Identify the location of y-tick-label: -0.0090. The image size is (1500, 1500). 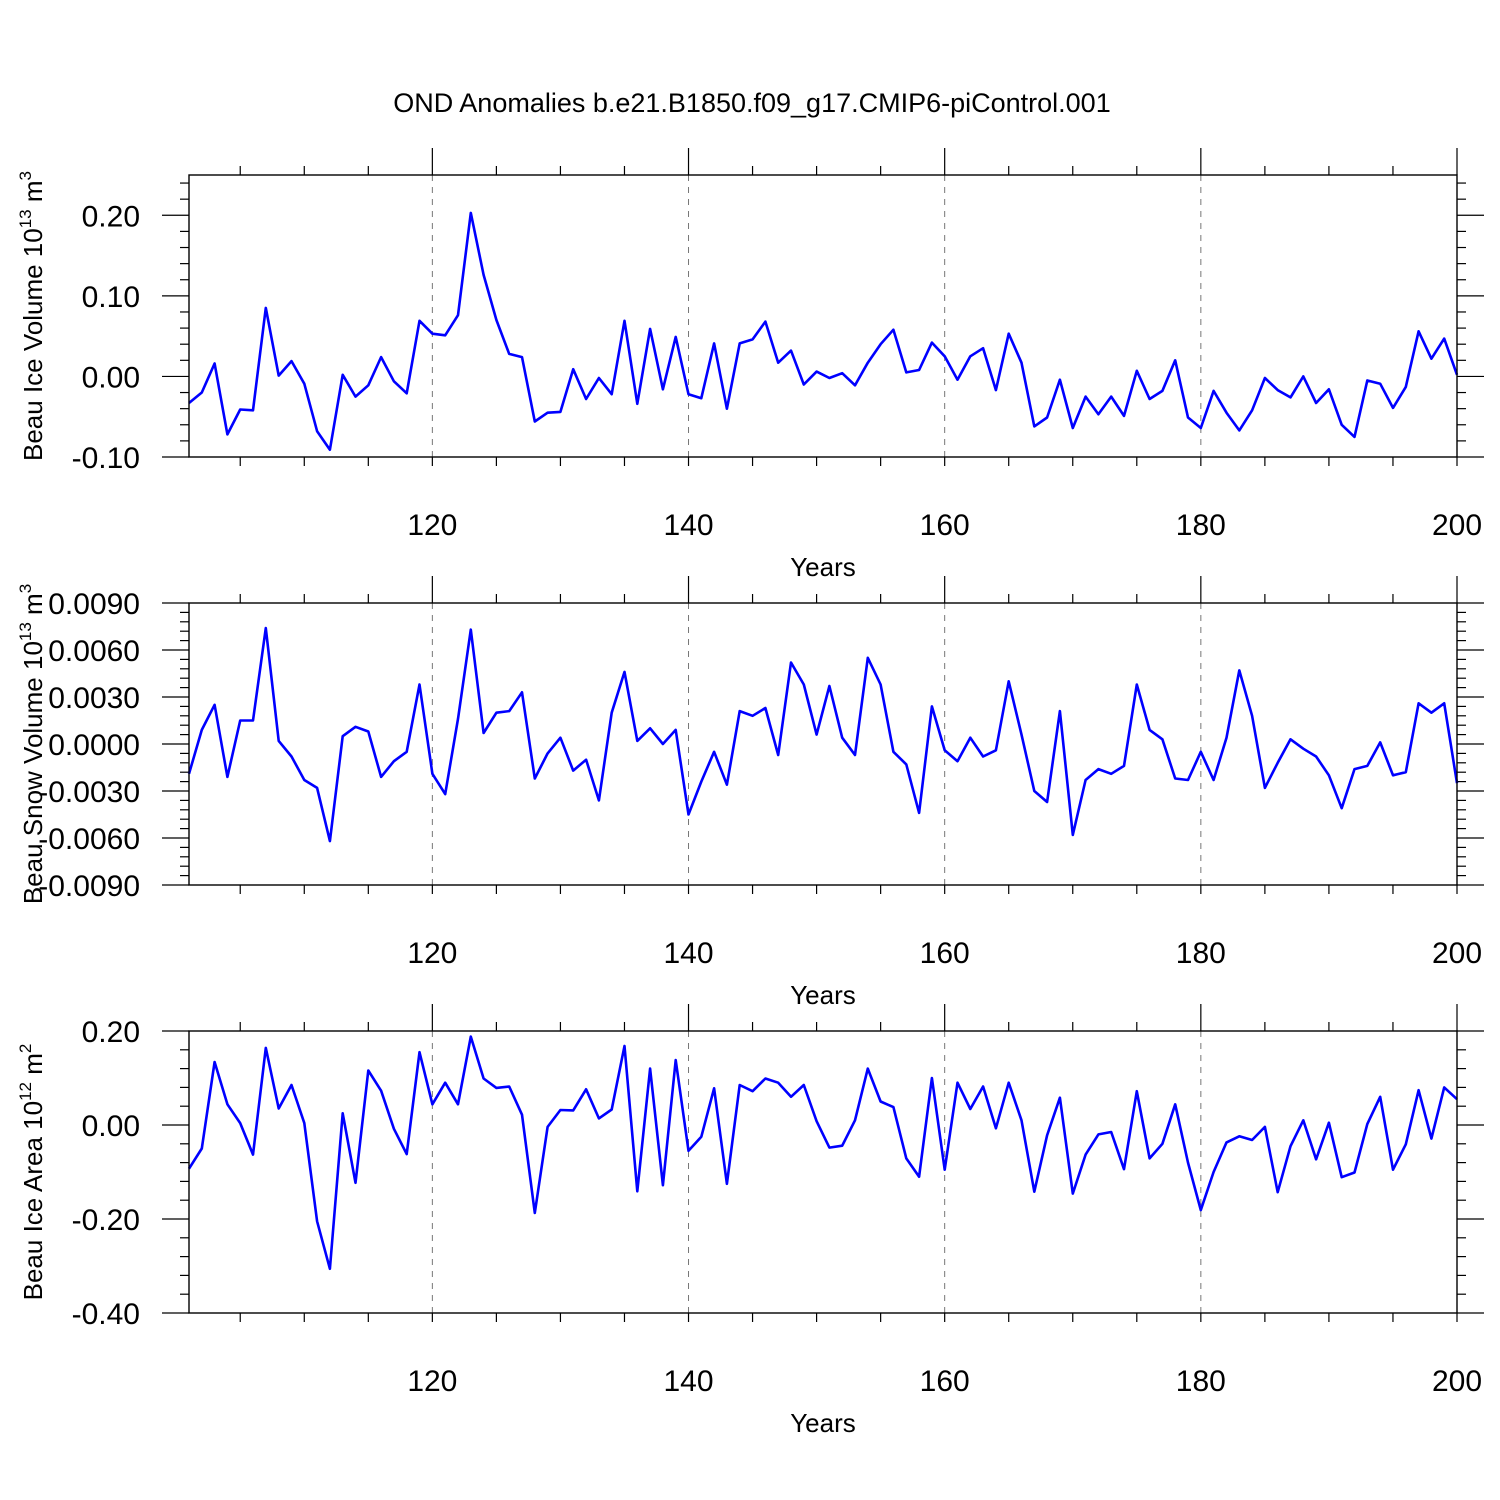
(89, 886).